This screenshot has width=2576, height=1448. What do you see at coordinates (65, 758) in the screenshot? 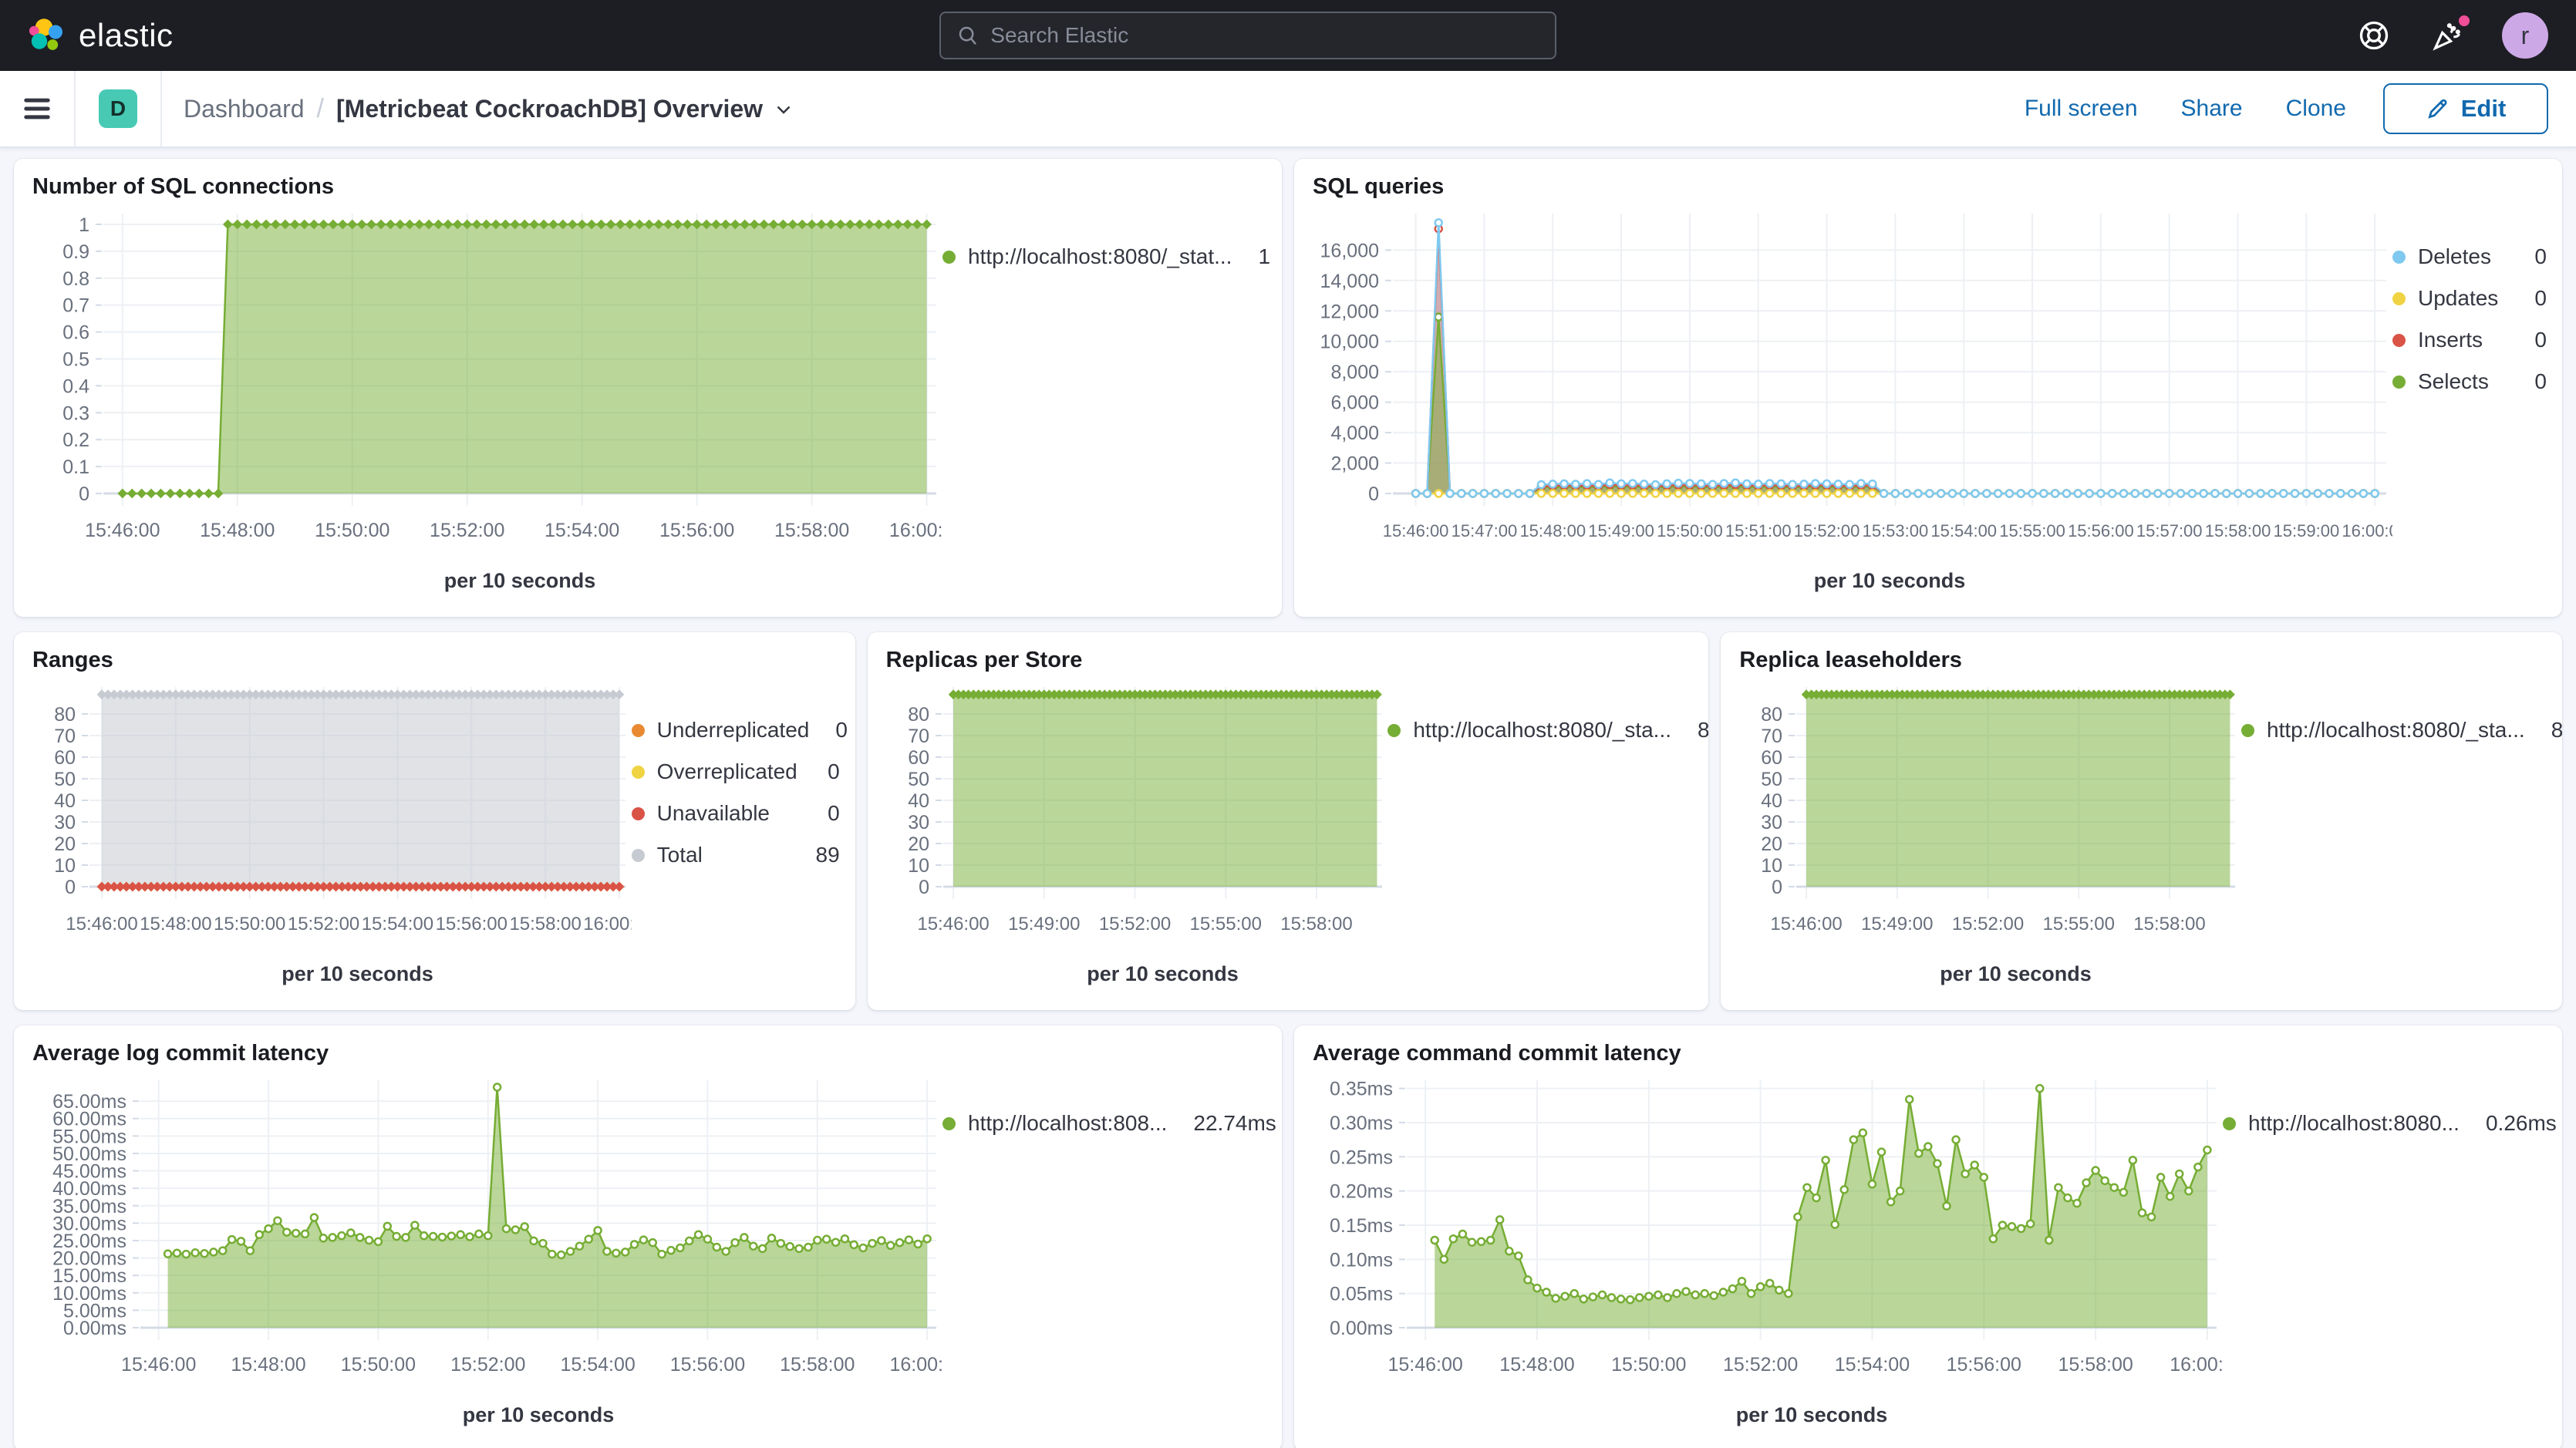
I see `svg-text: 60` at bounding box center [65, 758].